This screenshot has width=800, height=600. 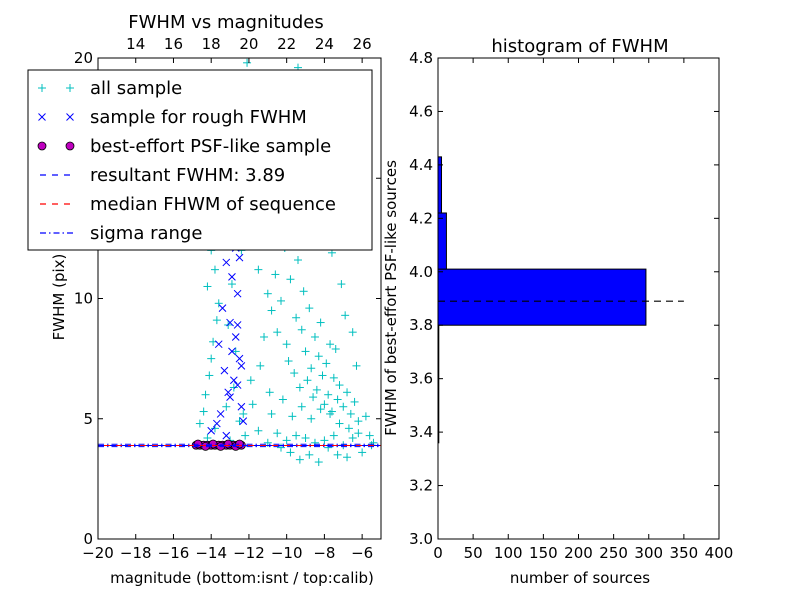 I want to click on scatter-point-s1-3-b, so click(x=233, y=380).